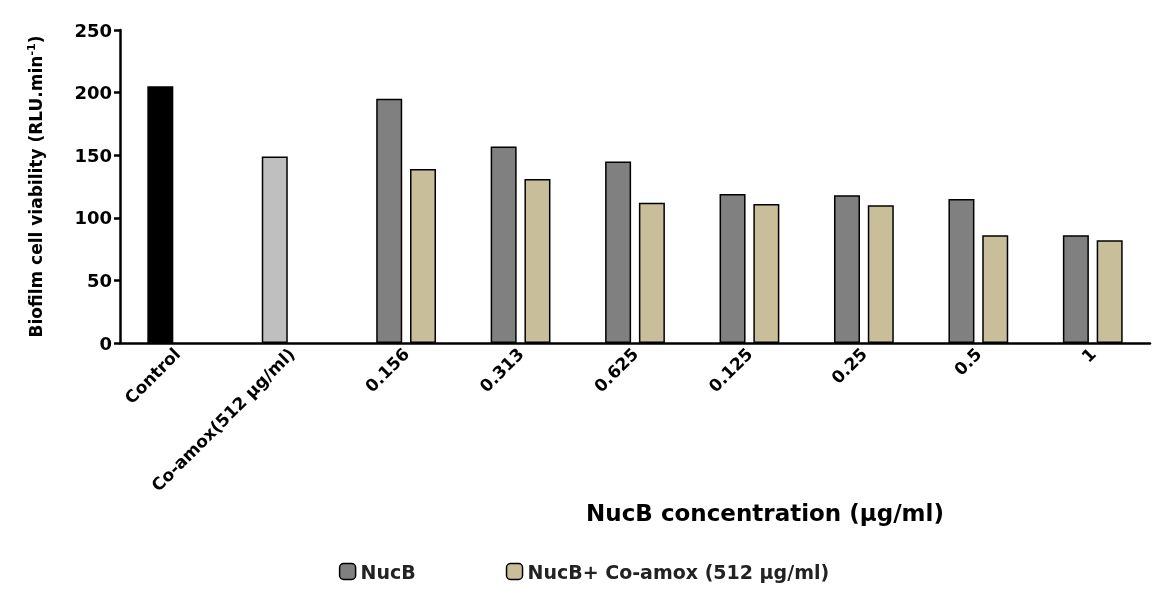 The height and width of the screenshot is (591, 1168). Describe the element at coordinates (1088, 355) in the screenshot. I see `x-tick-label: 1` at that location.